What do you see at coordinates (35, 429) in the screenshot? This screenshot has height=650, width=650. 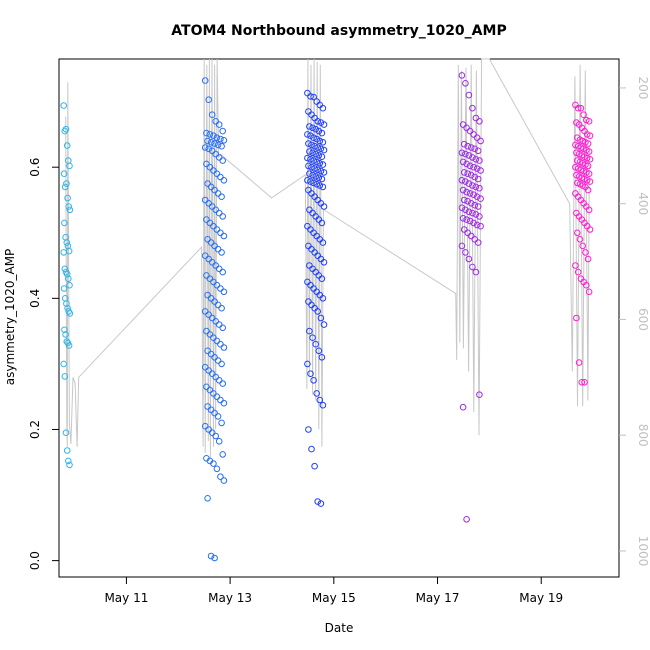 I see `y-tick-label: 0.2` at bounding box center [35, 429].